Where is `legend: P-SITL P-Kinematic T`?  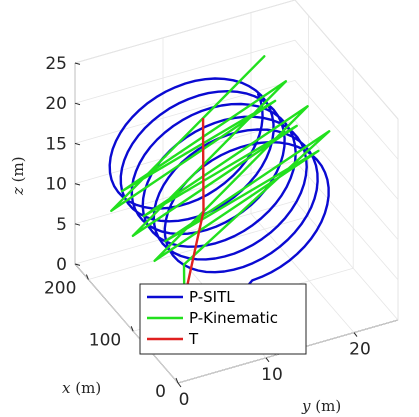 legend: P-SITL P-Kinematic T is located at coordinates (223, 319).